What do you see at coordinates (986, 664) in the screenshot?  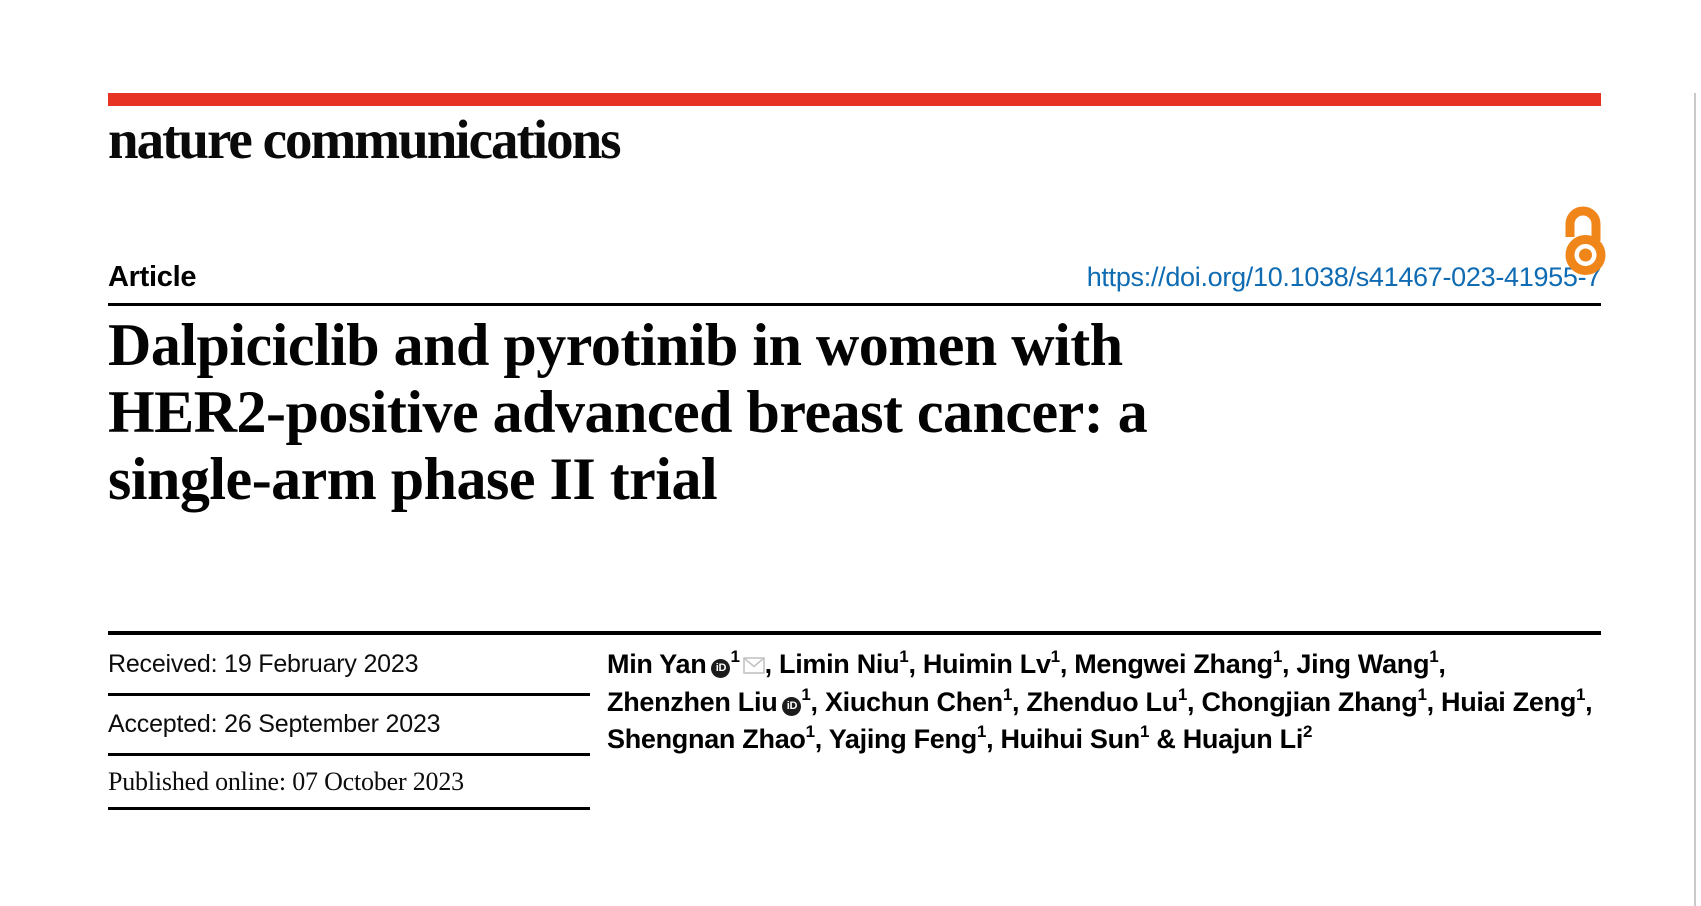 I see `author-name: Huimin Lv` at bounding box center [986, 664].